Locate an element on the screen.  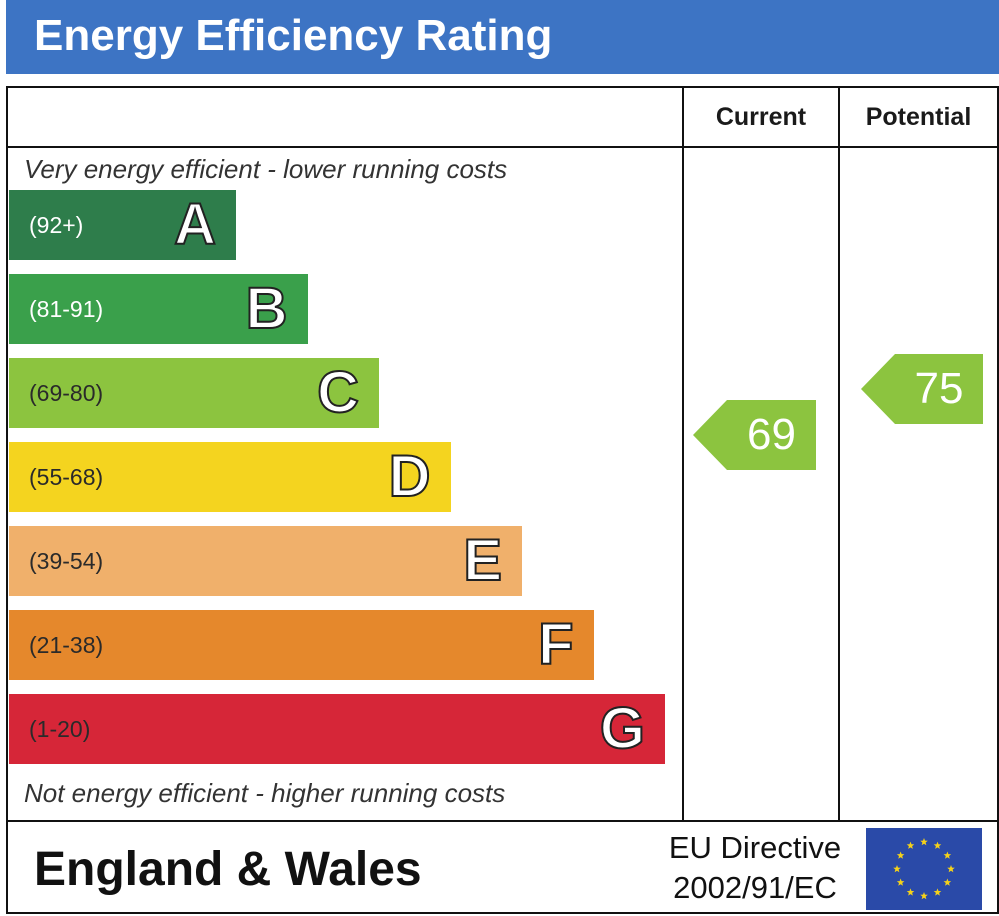
band-c: (69-80) C is located at coordinates (194, 393).